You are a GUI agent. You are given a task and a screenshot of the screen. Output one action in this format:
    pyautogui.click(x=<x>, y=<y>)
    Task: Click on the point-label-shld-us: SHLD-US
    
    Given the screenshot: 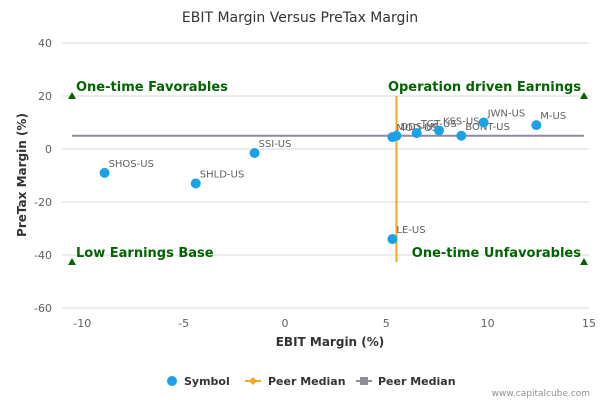 What is the action you would take?
    pyautogui.click(x=222, y=174)
    